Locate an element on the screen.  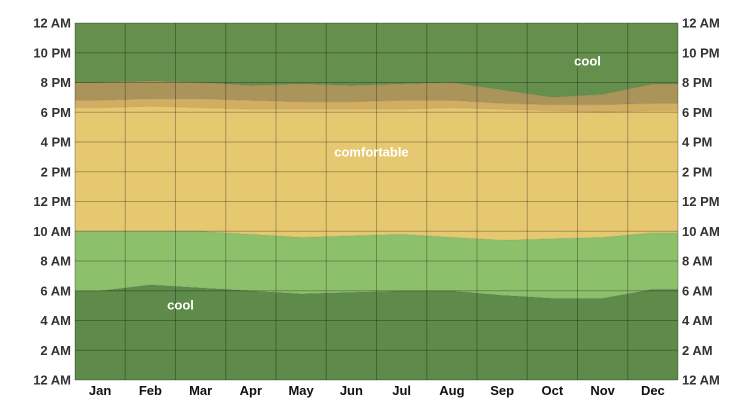
y-tick-label-left: 8 PM is located at coordinates (56, 82).